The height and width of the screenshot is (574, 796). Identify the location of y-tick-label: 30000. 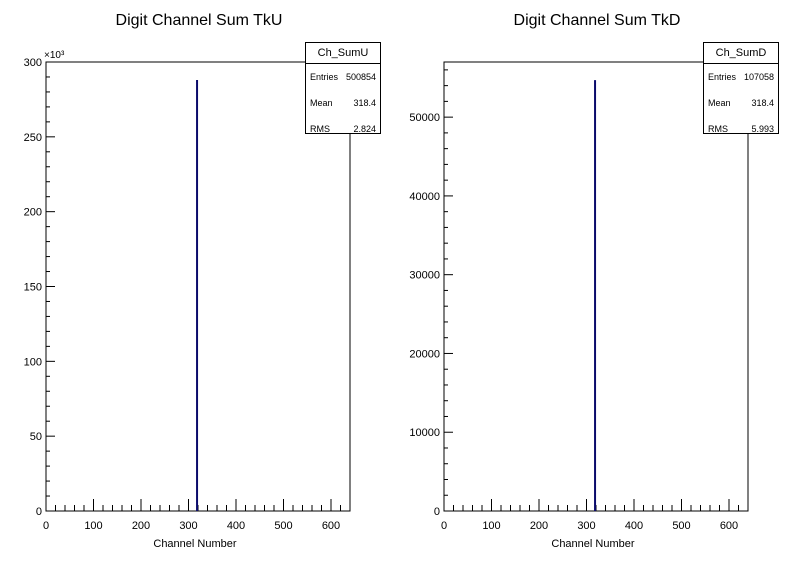
(424, 276).